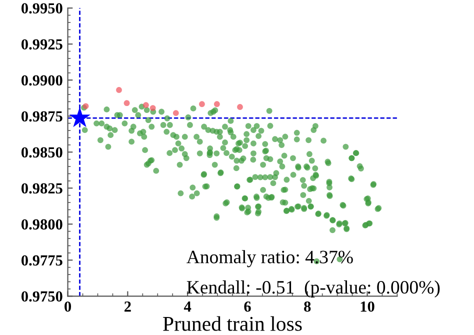 Image resolution: width=474 pixels, height=335 pixels. I want to click on y-tick-label: 0.9950, so click(41, 8).